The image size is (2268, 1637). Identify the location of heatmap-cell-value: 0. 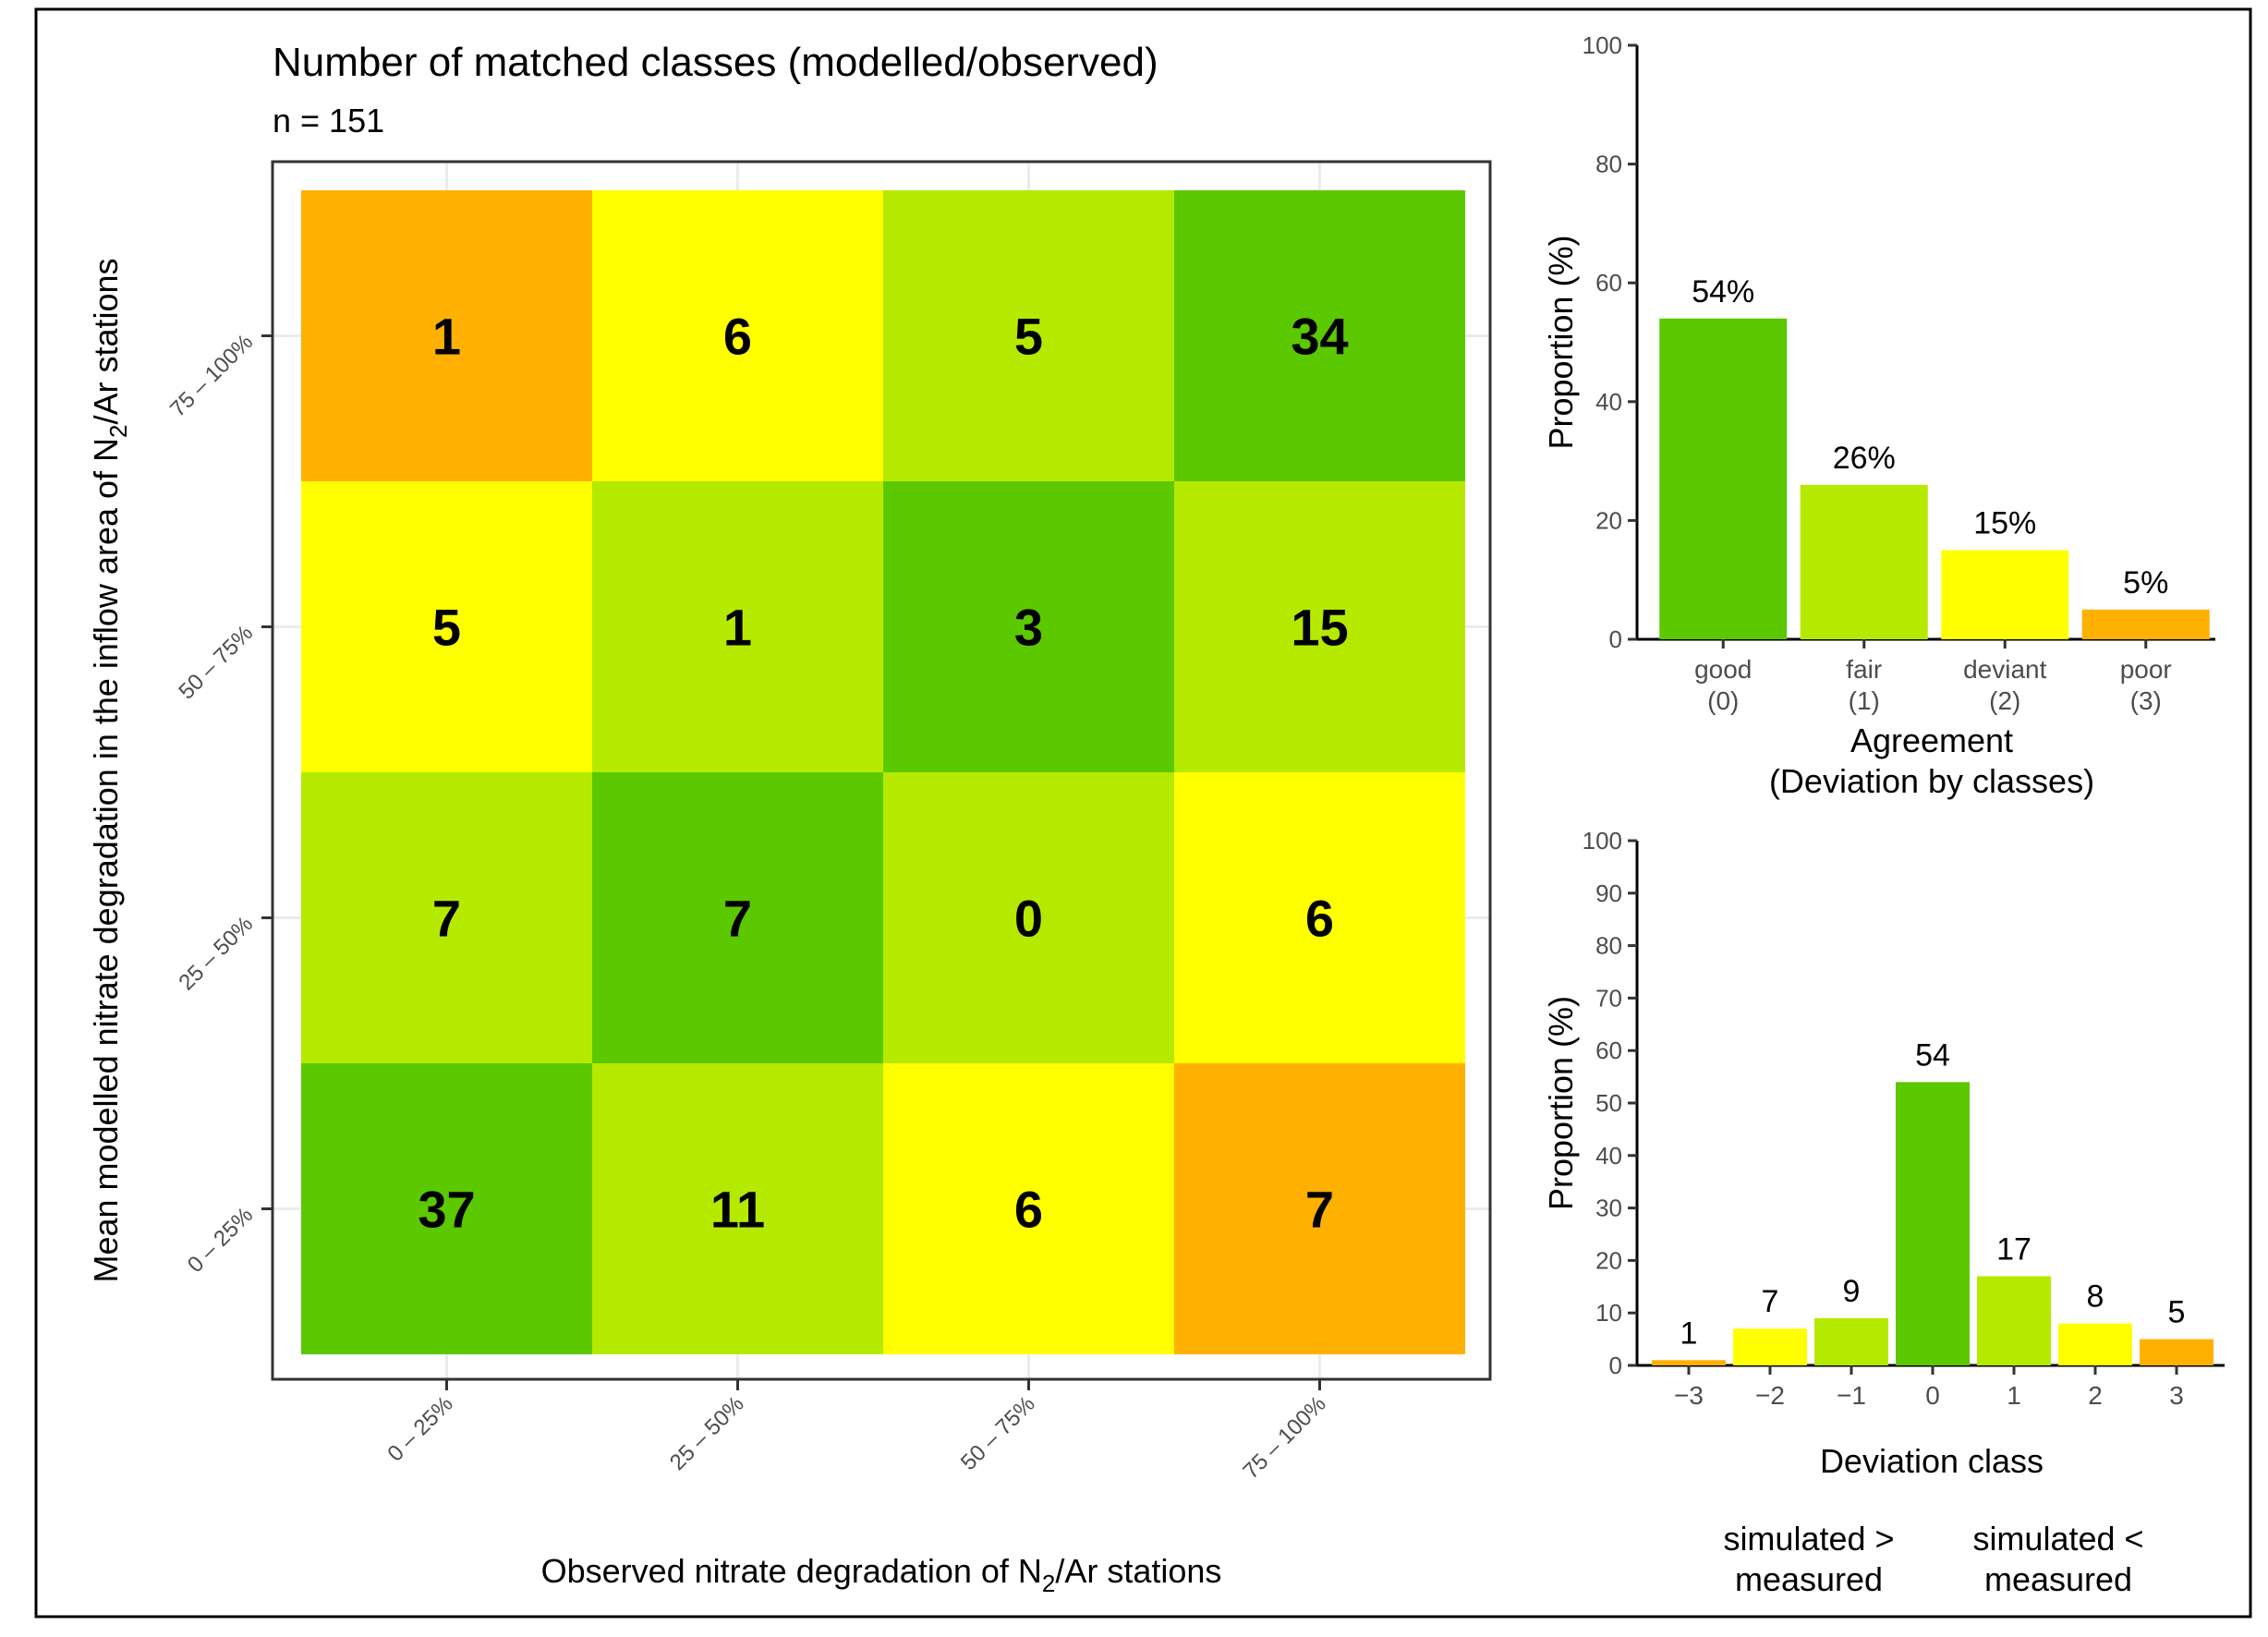
(1028, 919).